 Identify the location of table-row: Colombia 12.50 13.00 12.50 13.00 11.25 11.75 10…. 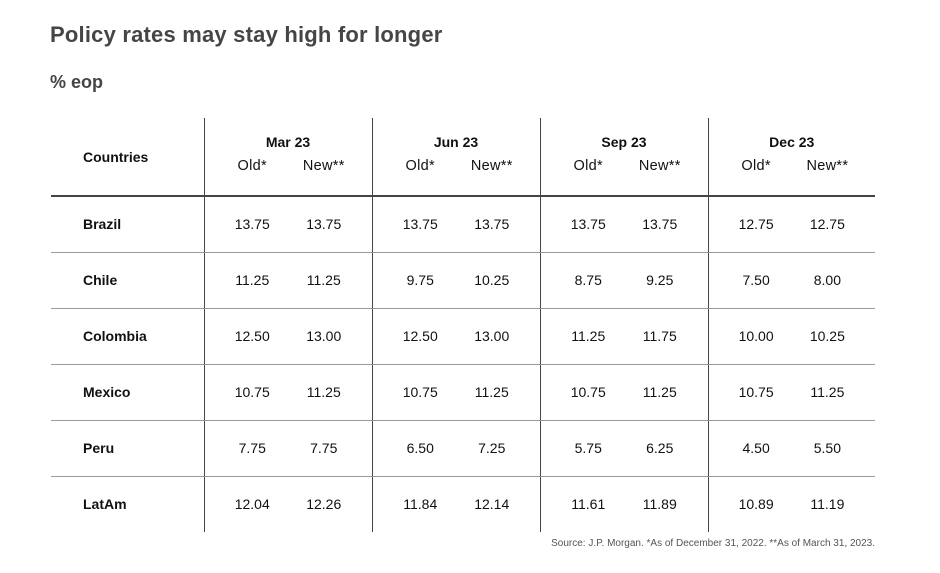
(463, 336).